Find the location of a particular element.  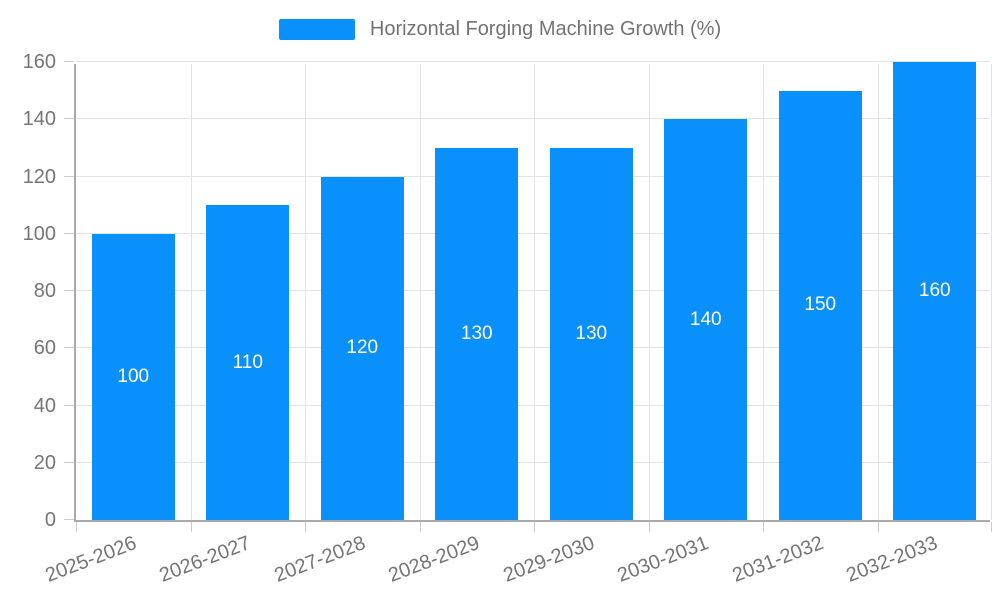

bar-2031-2032: 150 is located at coordinates (820, 305).